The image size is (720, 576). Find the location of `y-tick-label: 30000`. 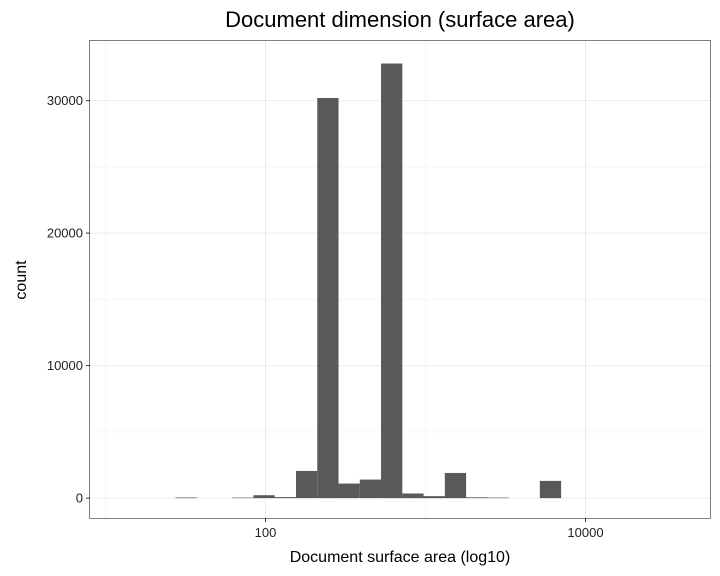

y-tick-label: 30000 is located at coordinates (65, 100).